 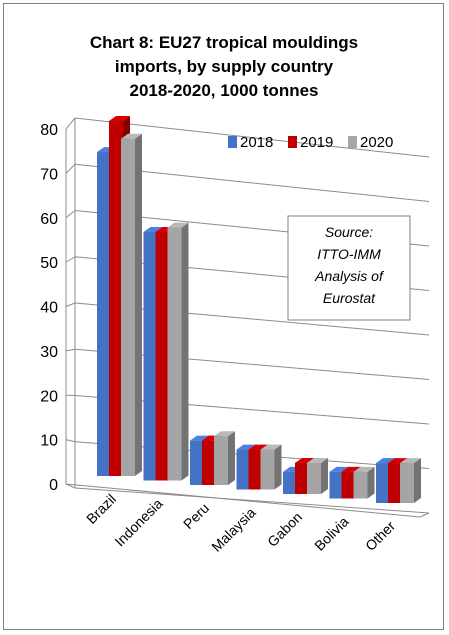 What do you see at coordinates (348, 485) in the screenshot?
I see `bar-bolivia-2019-front` at bounding box center [348, 485].